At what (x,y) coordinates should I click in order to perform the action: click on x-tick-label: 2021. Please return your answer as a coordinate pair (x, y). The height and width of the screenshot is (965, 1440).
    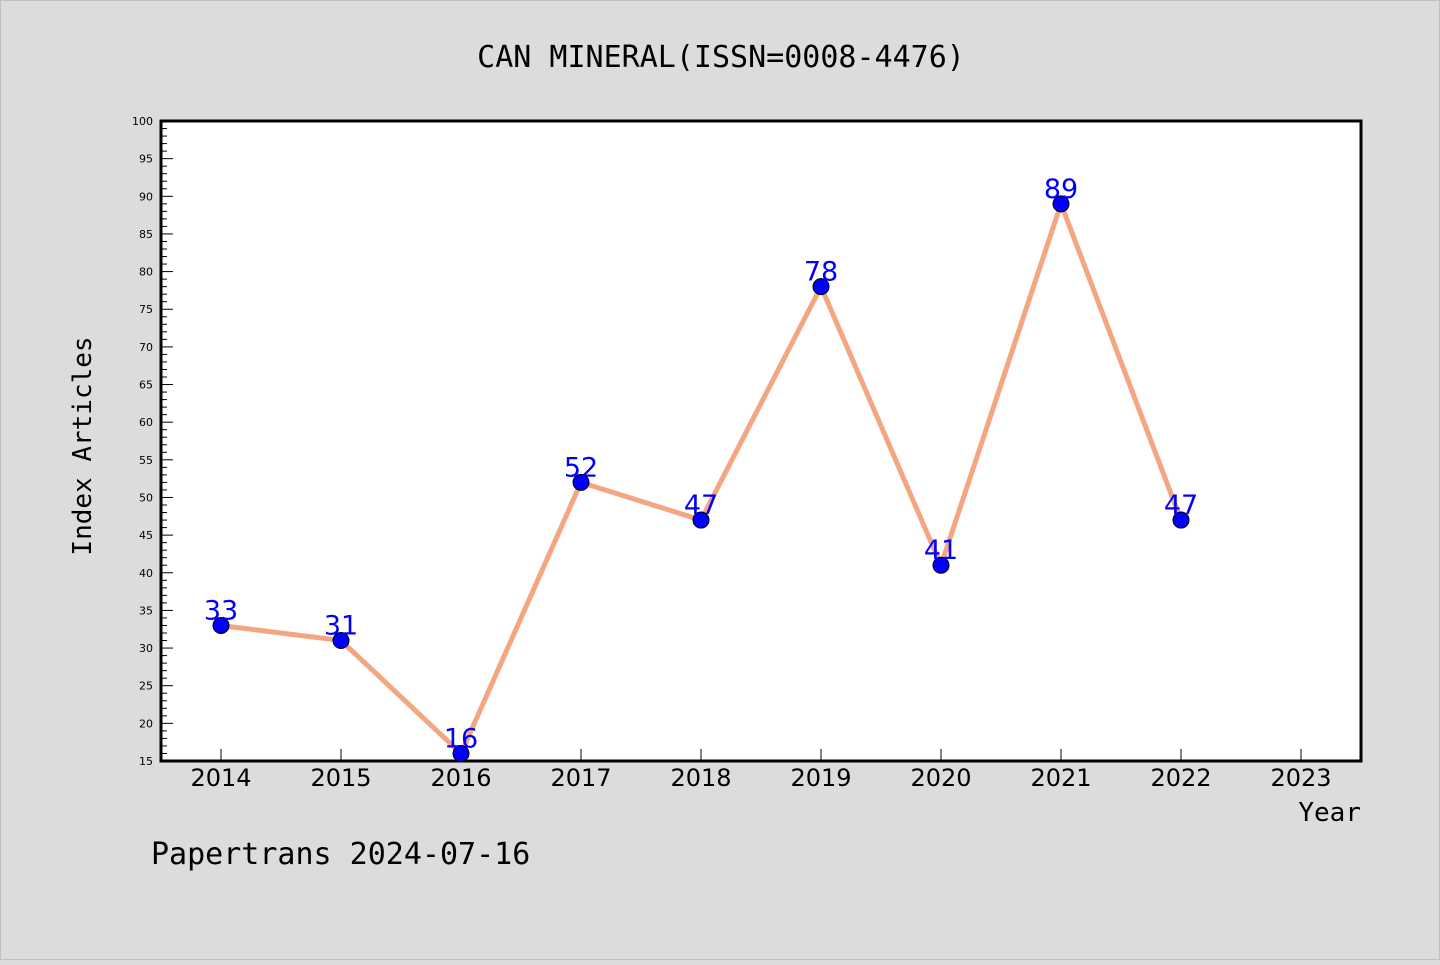
    Looking at the image, I should click on (1060, 778).